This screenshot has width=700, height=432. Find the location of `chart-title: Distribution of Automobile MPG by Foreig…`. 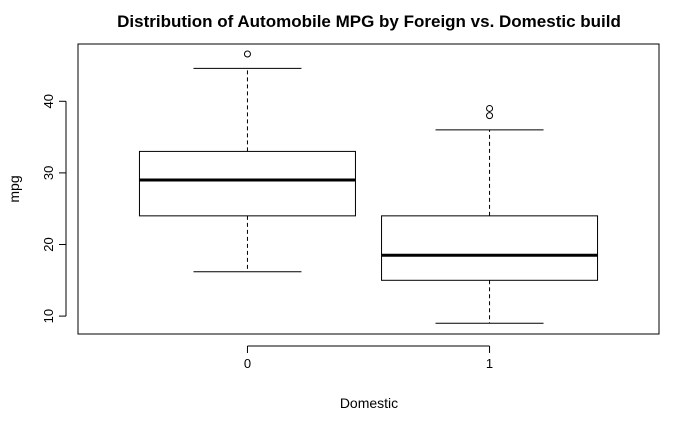

chart-title: Distribution of Automobile MPG by Foreig… is located at coordinates (369, 21).